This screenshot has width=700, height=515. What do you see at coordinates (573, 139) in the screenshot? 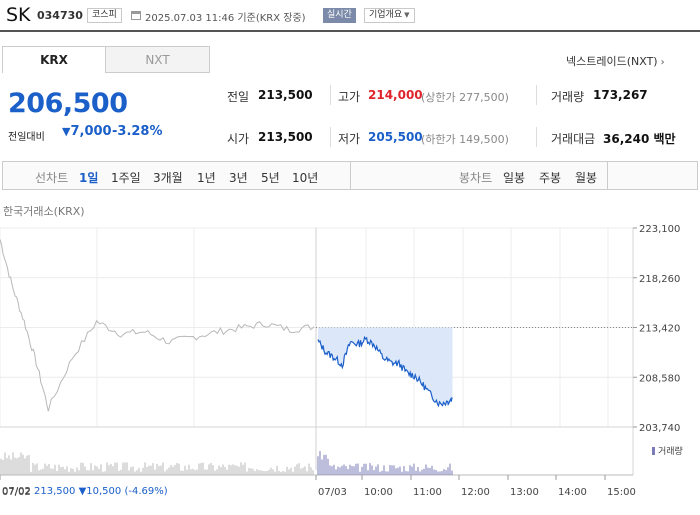
I see `trading-amount-label: 거래대금` at bounding box center [573, 139].